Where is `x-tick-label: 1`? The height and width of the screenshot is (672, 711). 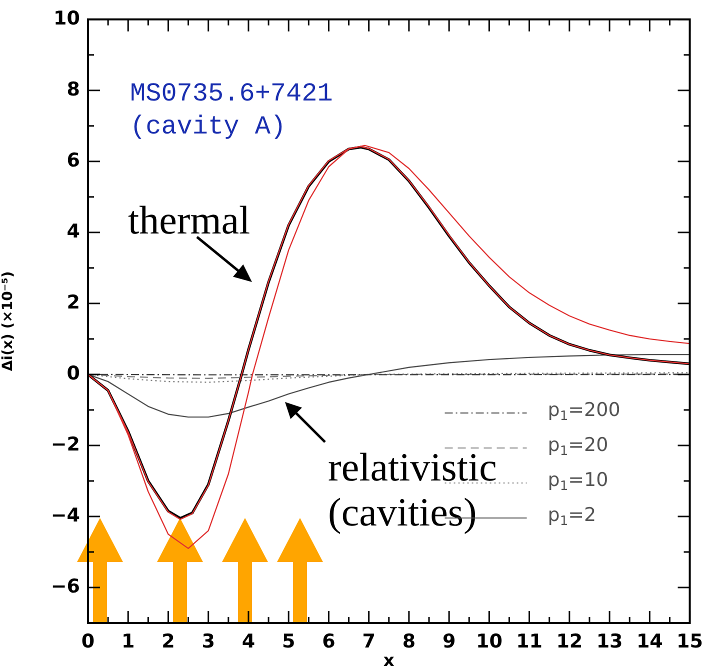
x-tick-label: 1 is located at coordinates (128, 641).